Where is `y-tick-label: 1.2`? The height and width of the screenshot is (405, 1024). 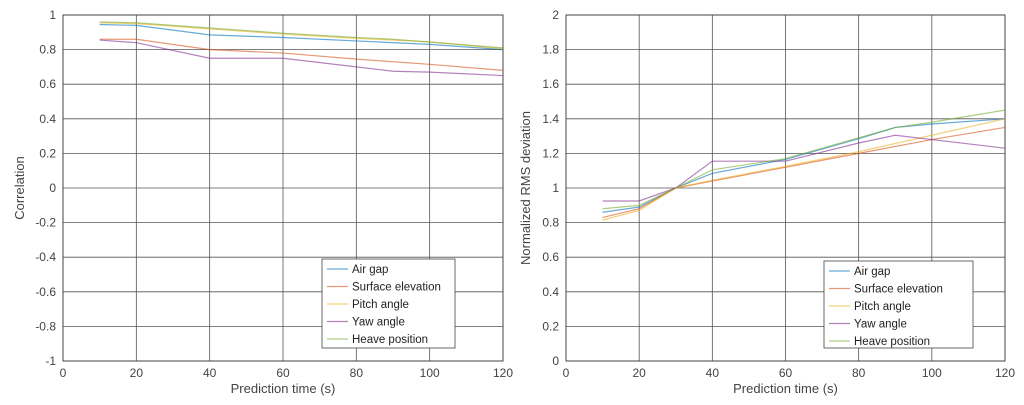 y-tick-label: 1.2 is located at coordinates (550, 153).